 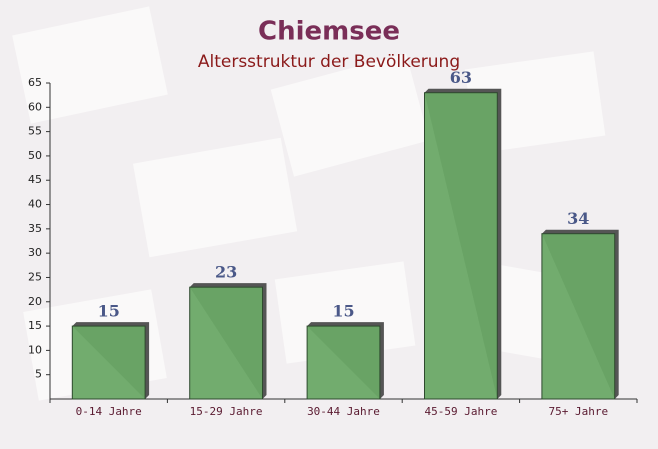 I want to click on y-tick-label: 5, so click(x=38, y=374).